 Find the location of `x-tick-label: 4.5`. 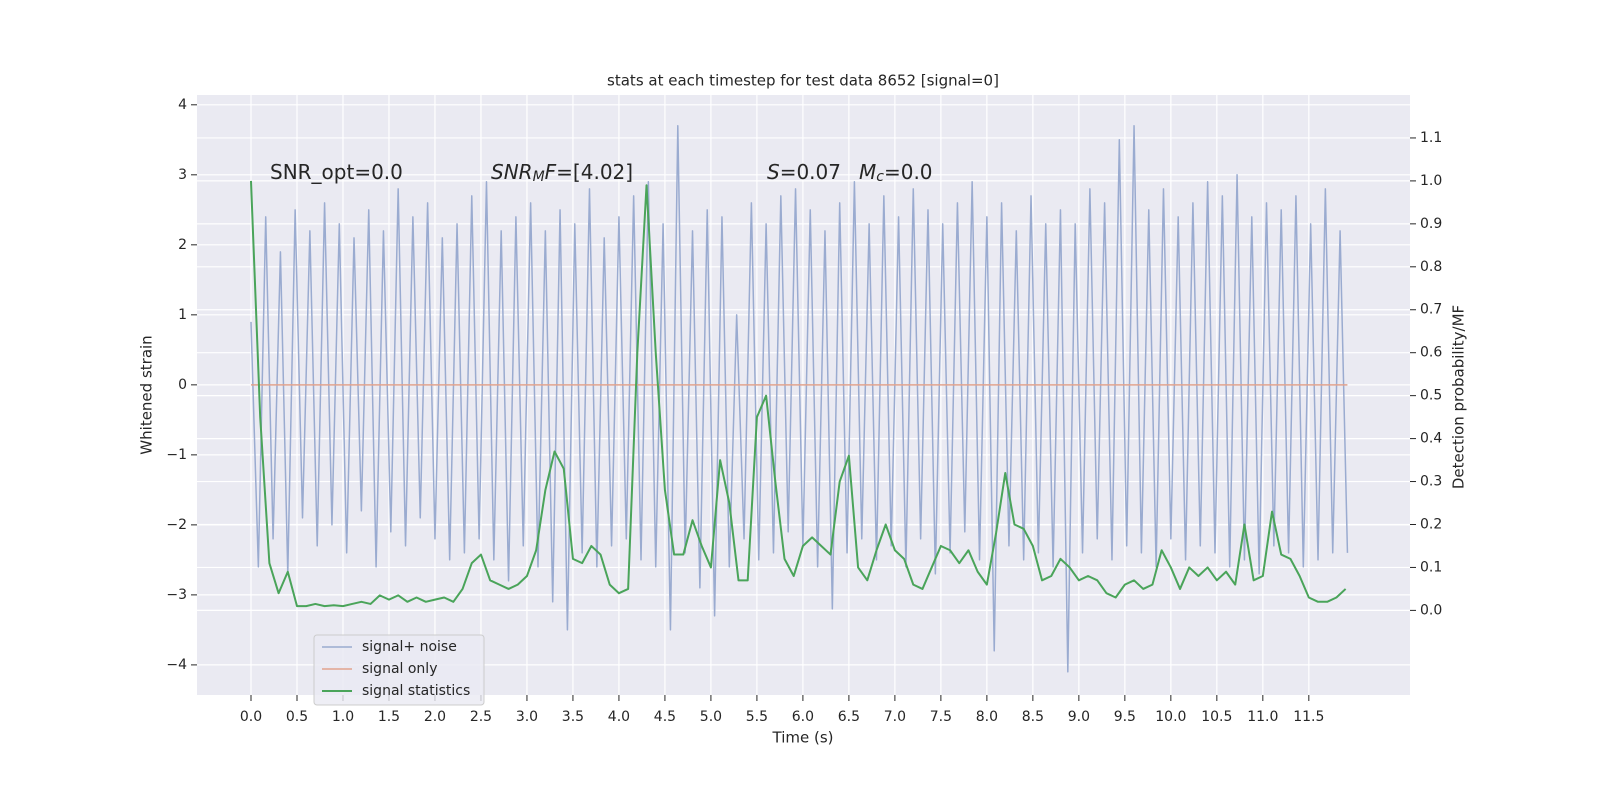

x-tick-label: 4.5 is located at coordinates (665, 717).